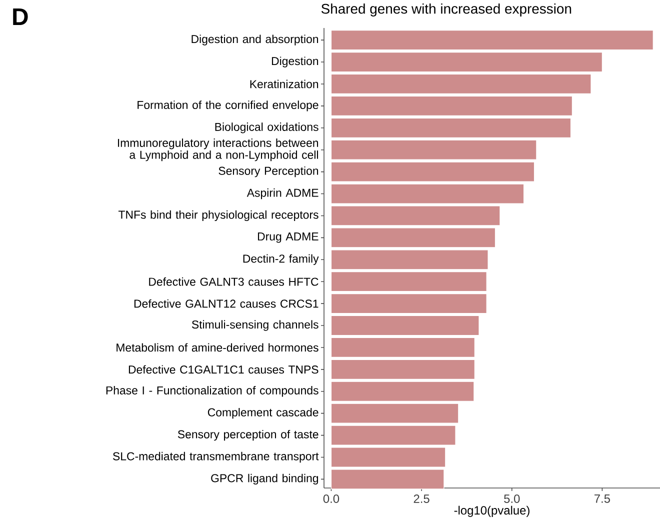 This screenshot has width=660, height=525. I want to click on chart-title: Shared genes with increased expression, so click(446, 9).